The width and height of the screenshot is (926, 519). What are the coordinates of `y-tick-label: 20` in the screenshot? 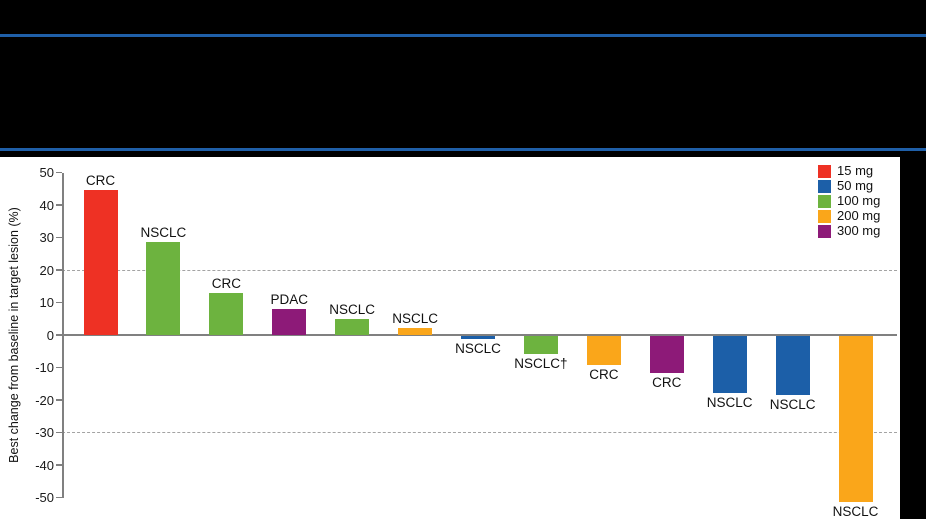 It's located at (46, 270).